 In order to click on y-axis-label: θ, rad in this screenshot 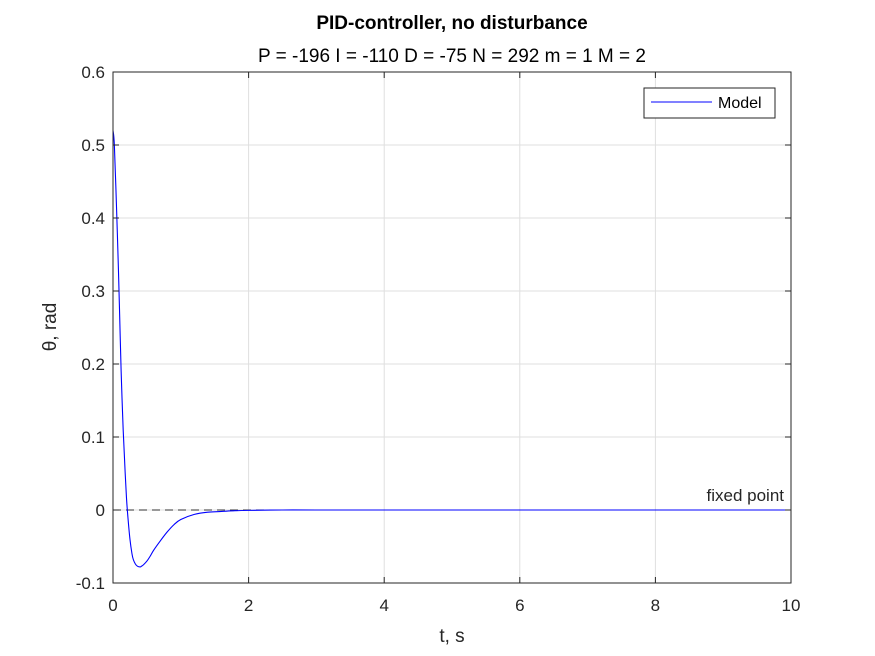, I will do `click(50, 327)`.